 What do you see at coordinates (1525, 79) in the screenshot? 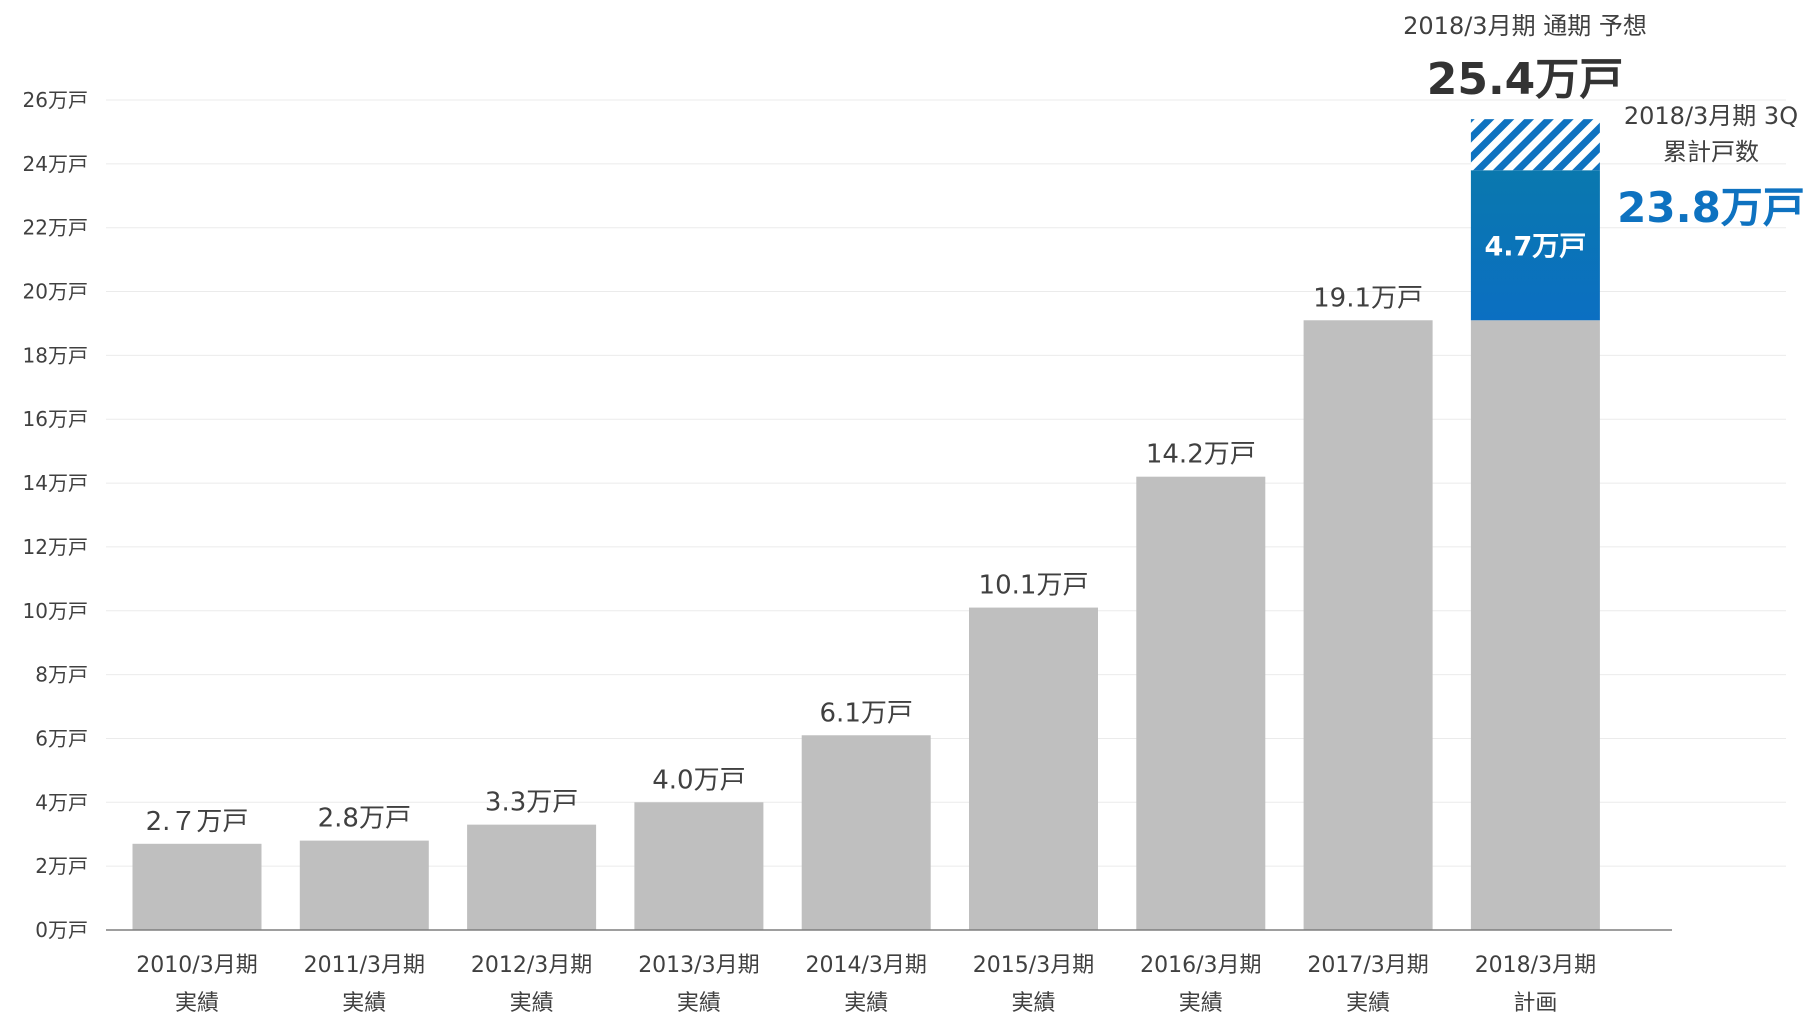
I see `forecast-total-label: 25.4万戸` at bounding box center [1525, 79].